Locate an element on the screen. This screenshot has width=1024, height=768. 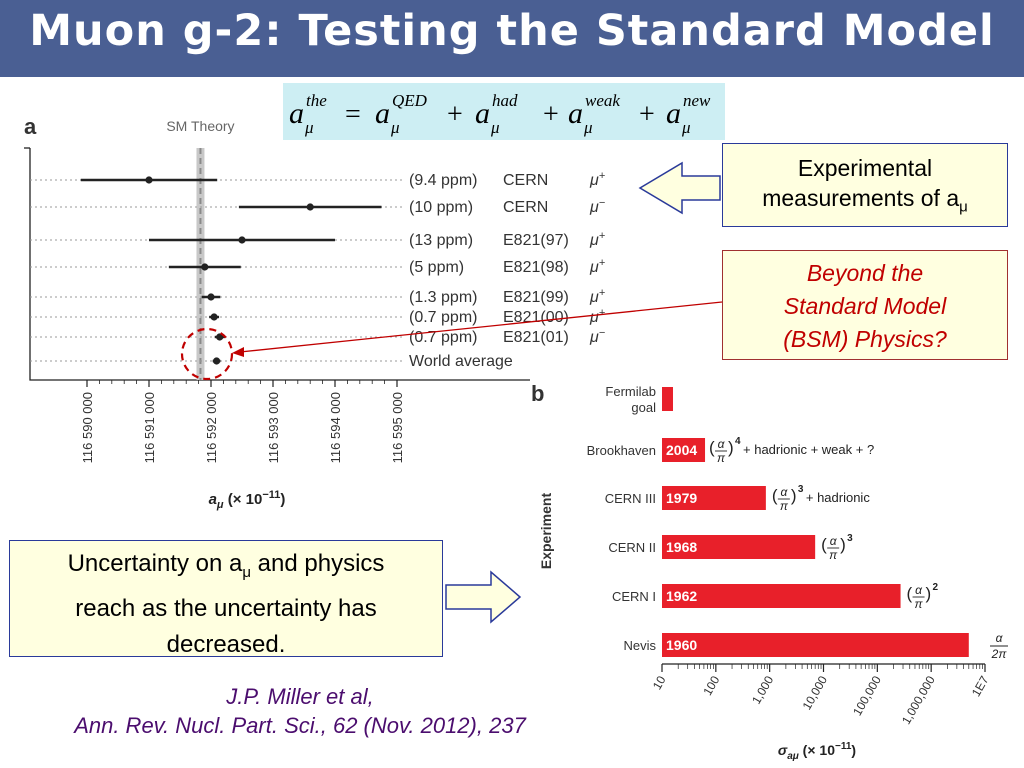
chart-b-ylabel: Experiment is located at coordinates (546, 531).